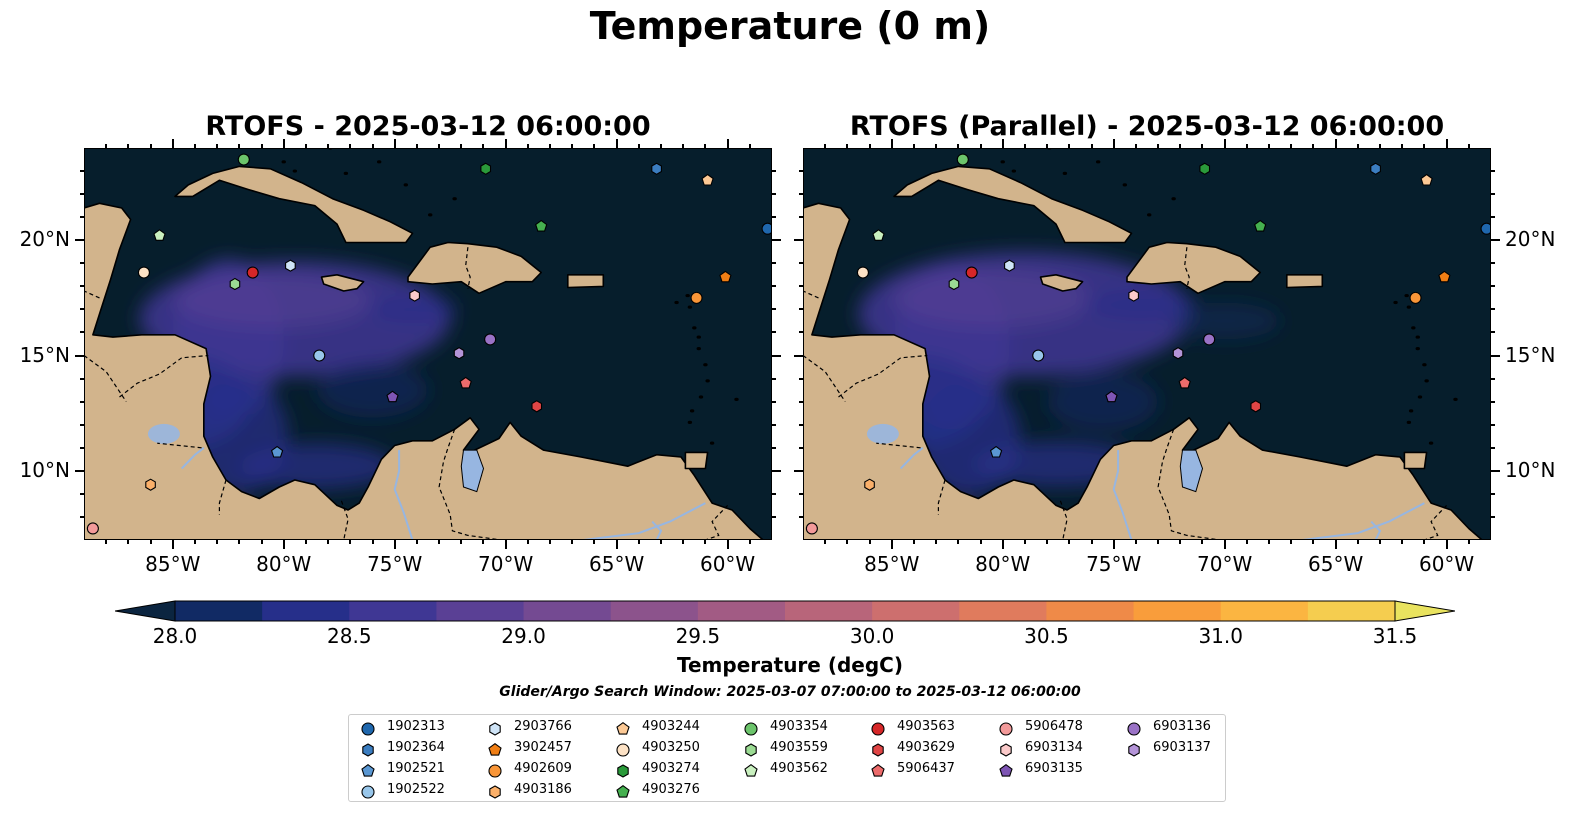 The image size is (1580, 827). What do you see at coordinates (44, 239) in the screenshot?
I see `lat-tick-label-left: 20°N` at bounding box center [44, 239].